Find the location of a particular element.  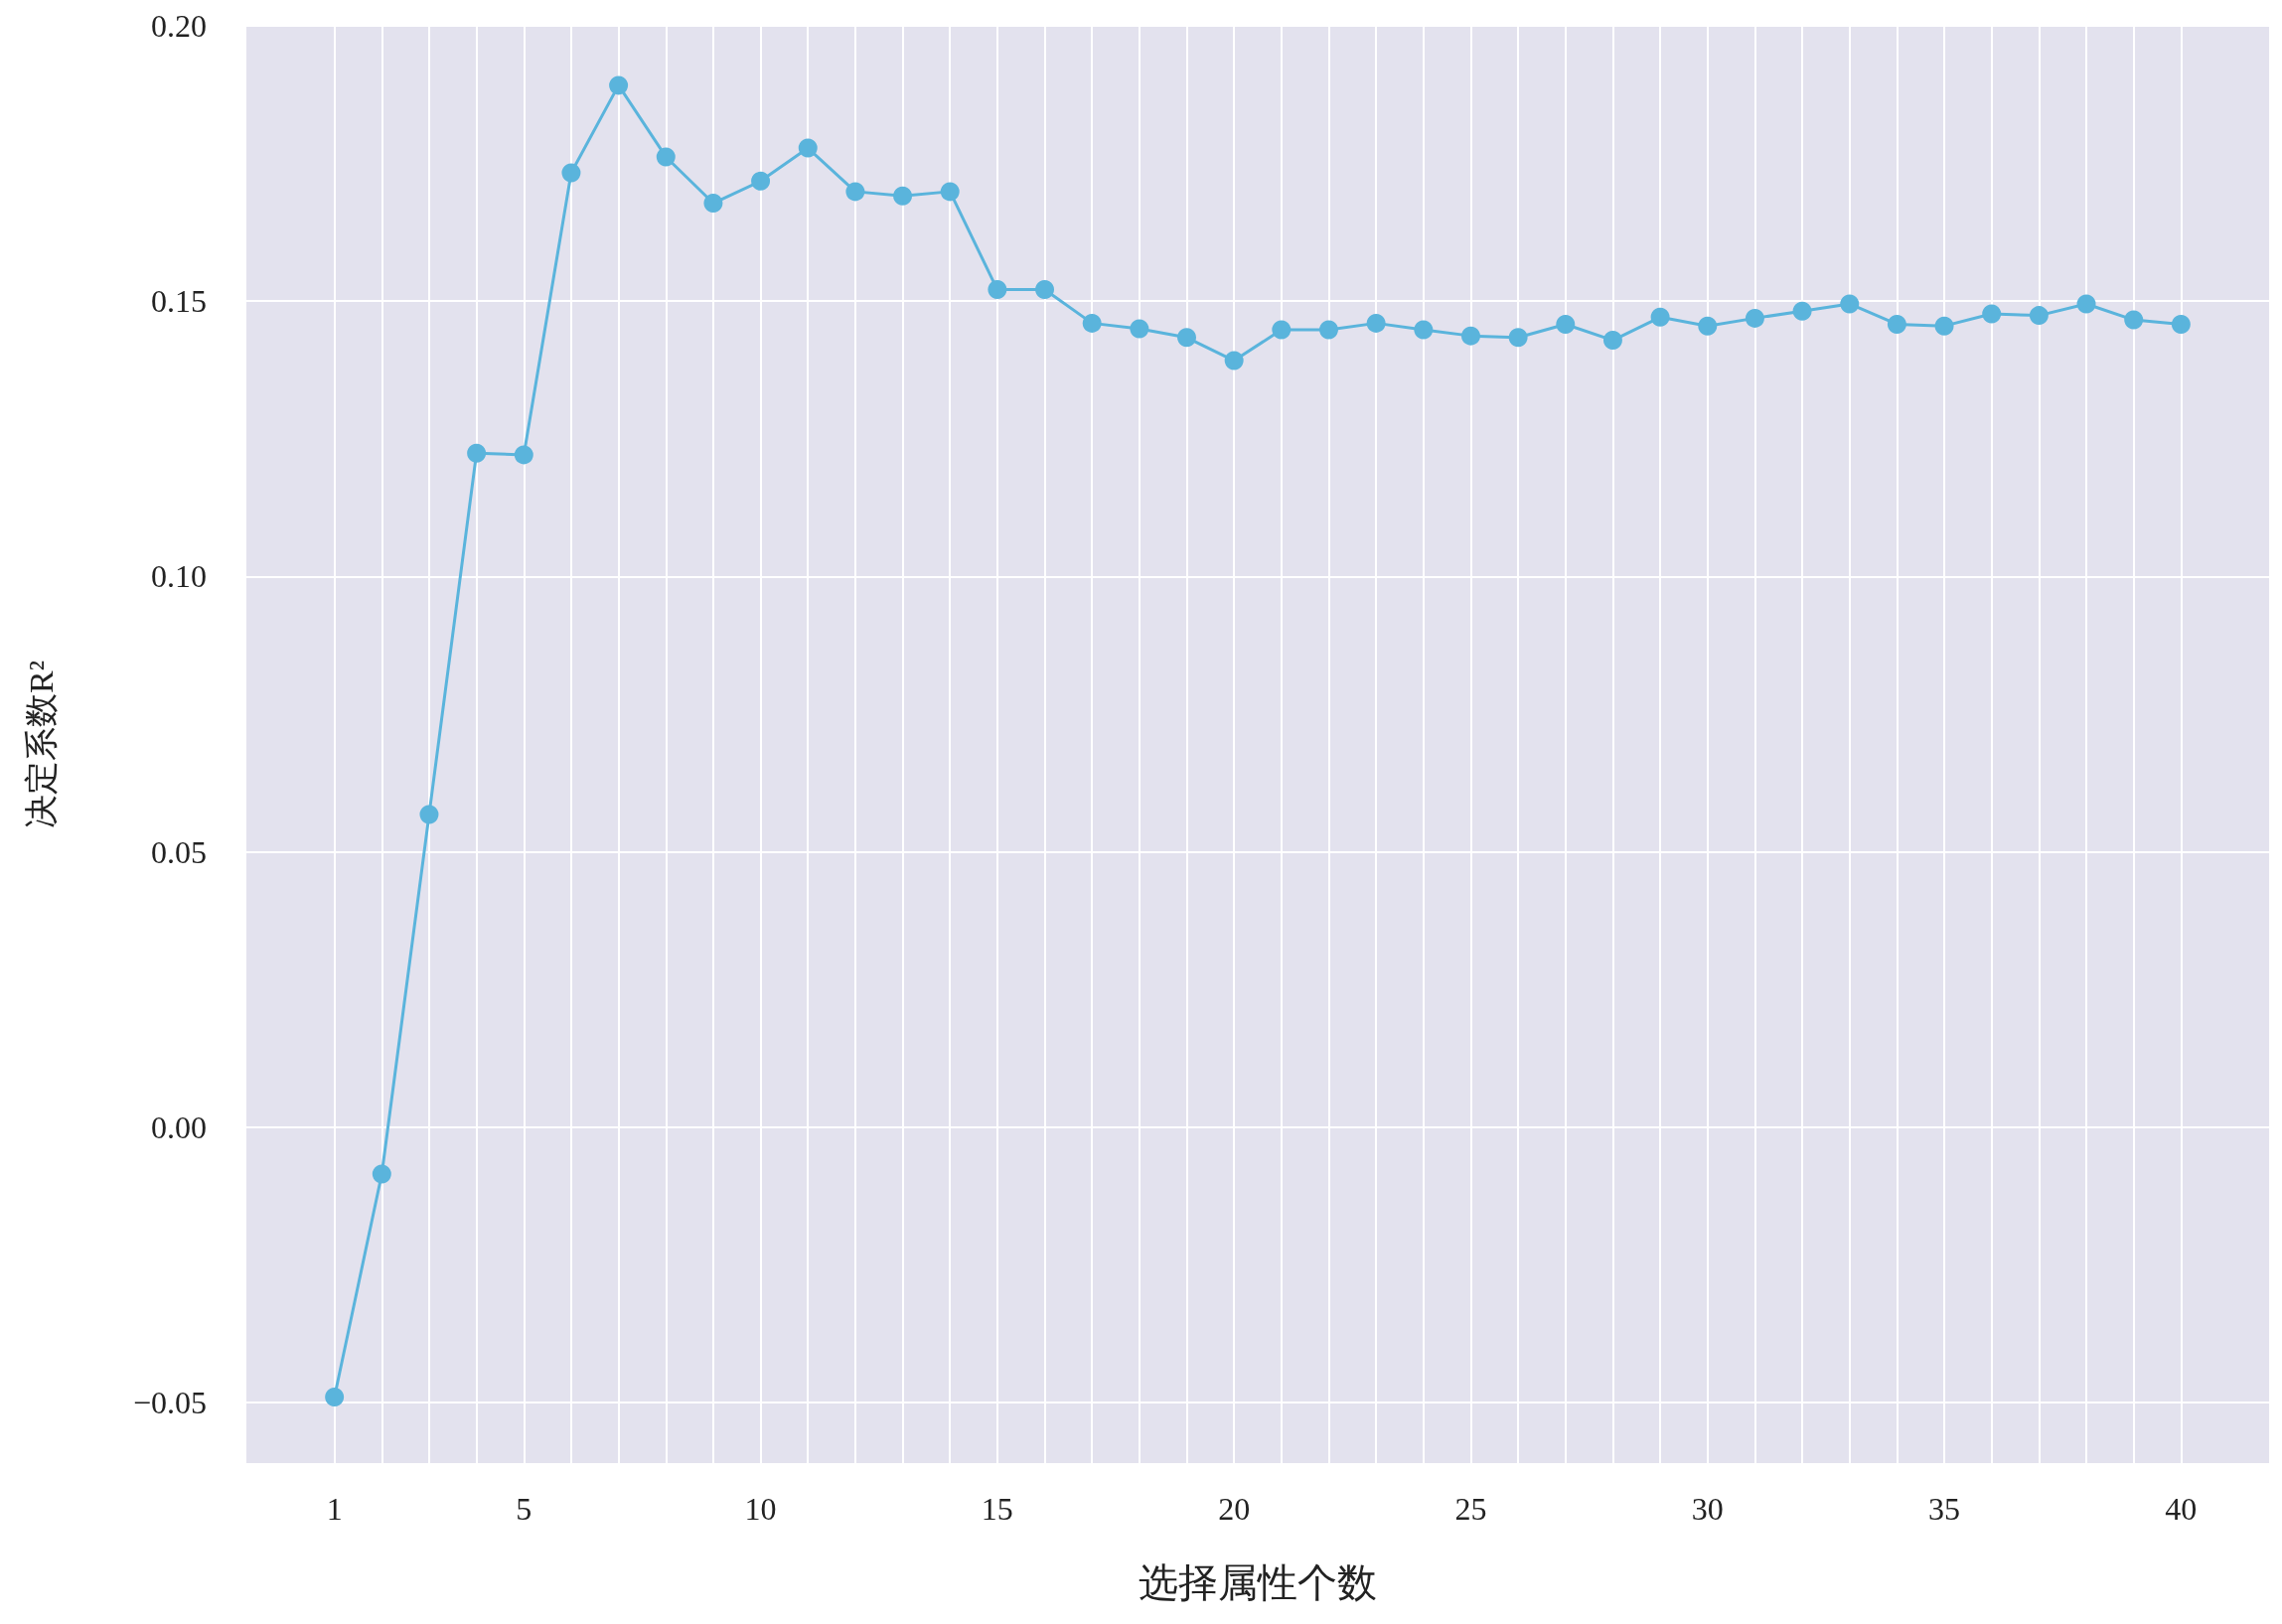

x-tick-label: 5 is located at coordinates (524, 1509).